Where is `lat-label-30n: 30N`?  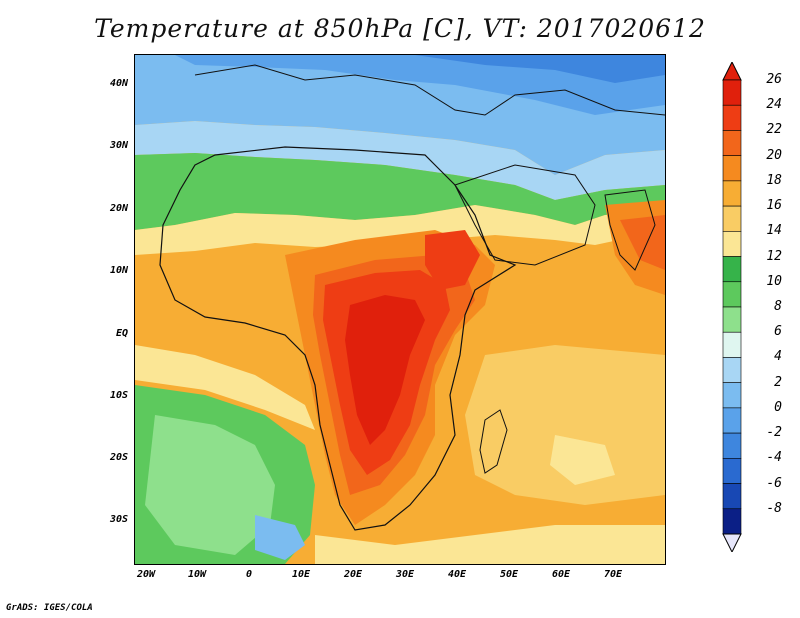 lat-label-30n: 30N is located at coordinates (118, 145).